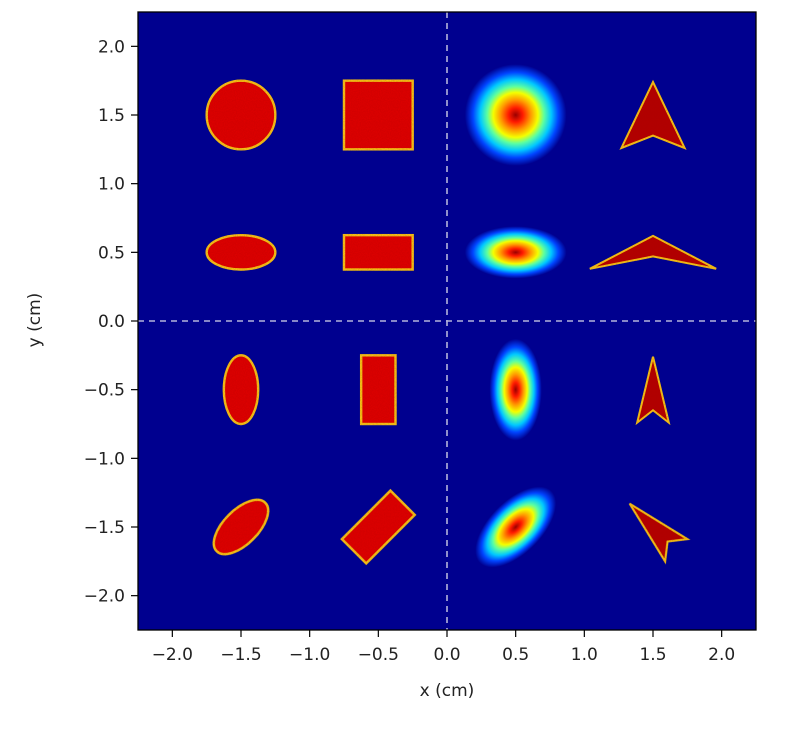 Image resolution: width=794 pixels, height=739 pixels. Describe the element at coordinates (104, 391) in the screenshot. I see `y-tick-label: −0.5` at that location.